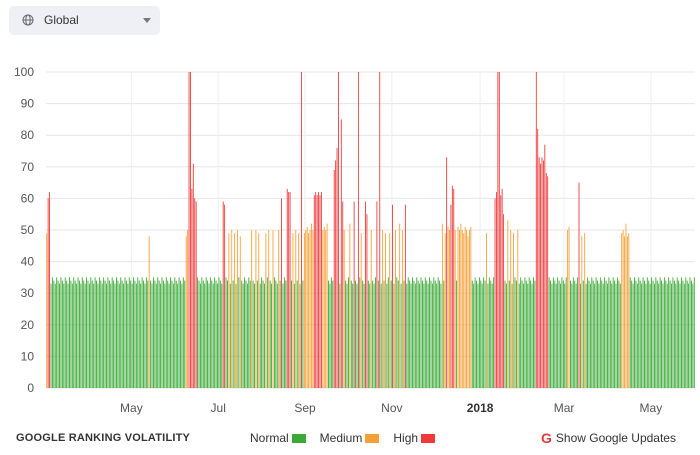  Describe the element at coordinates (218, 408) in the screenshot. I see `x-tick-label: Jul` at that location.